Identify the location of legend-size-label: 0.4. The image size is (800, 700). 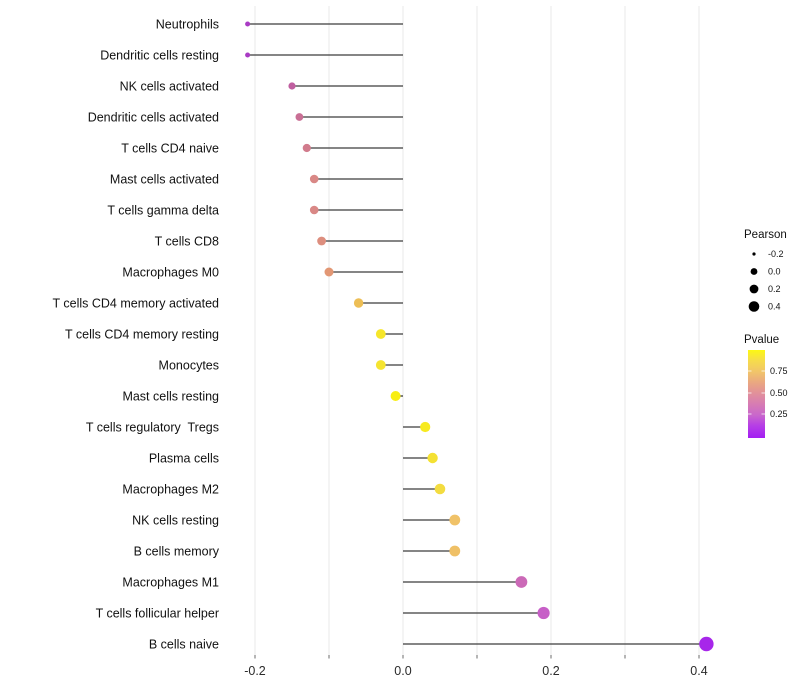
(774, 307).